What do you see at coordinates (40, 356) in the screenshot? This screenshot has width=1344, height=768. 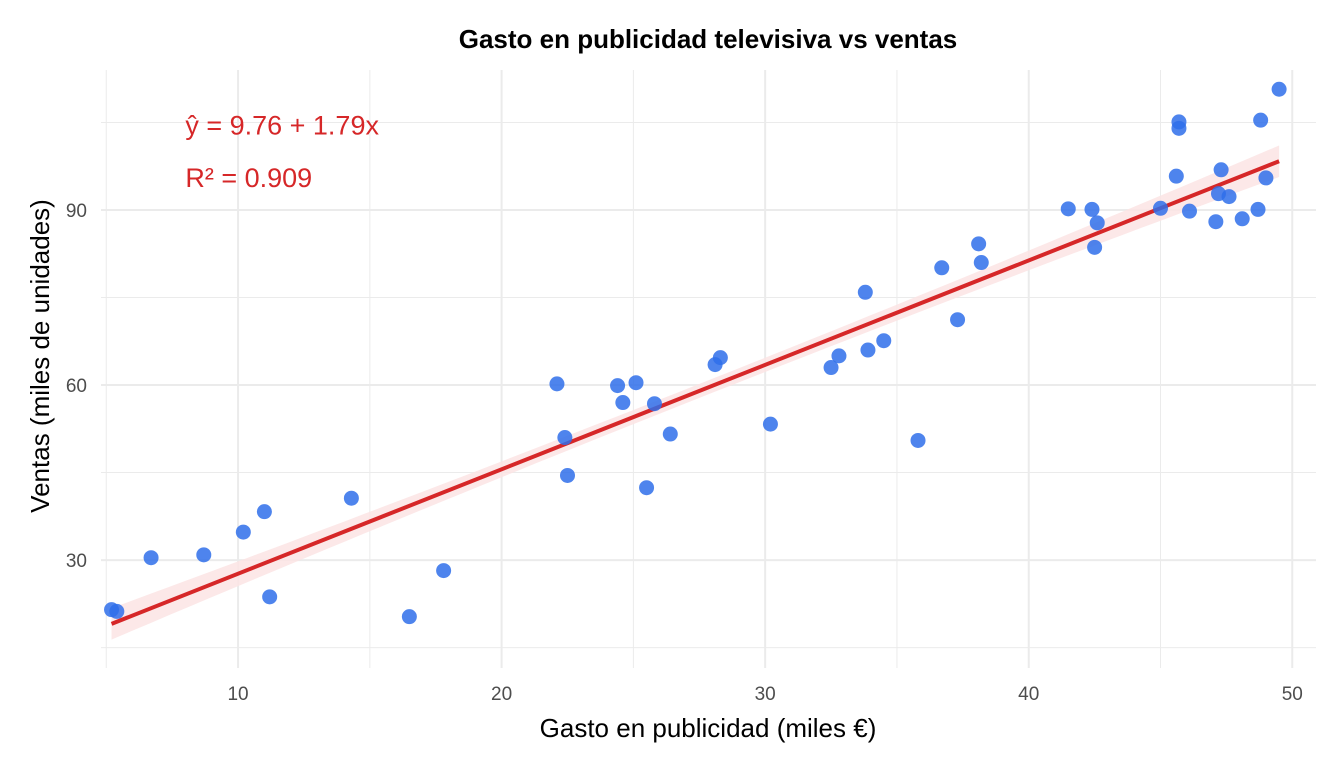 I see `y-axis-title: Ventas (miles de unidades)` at bounding box center [40, 356].